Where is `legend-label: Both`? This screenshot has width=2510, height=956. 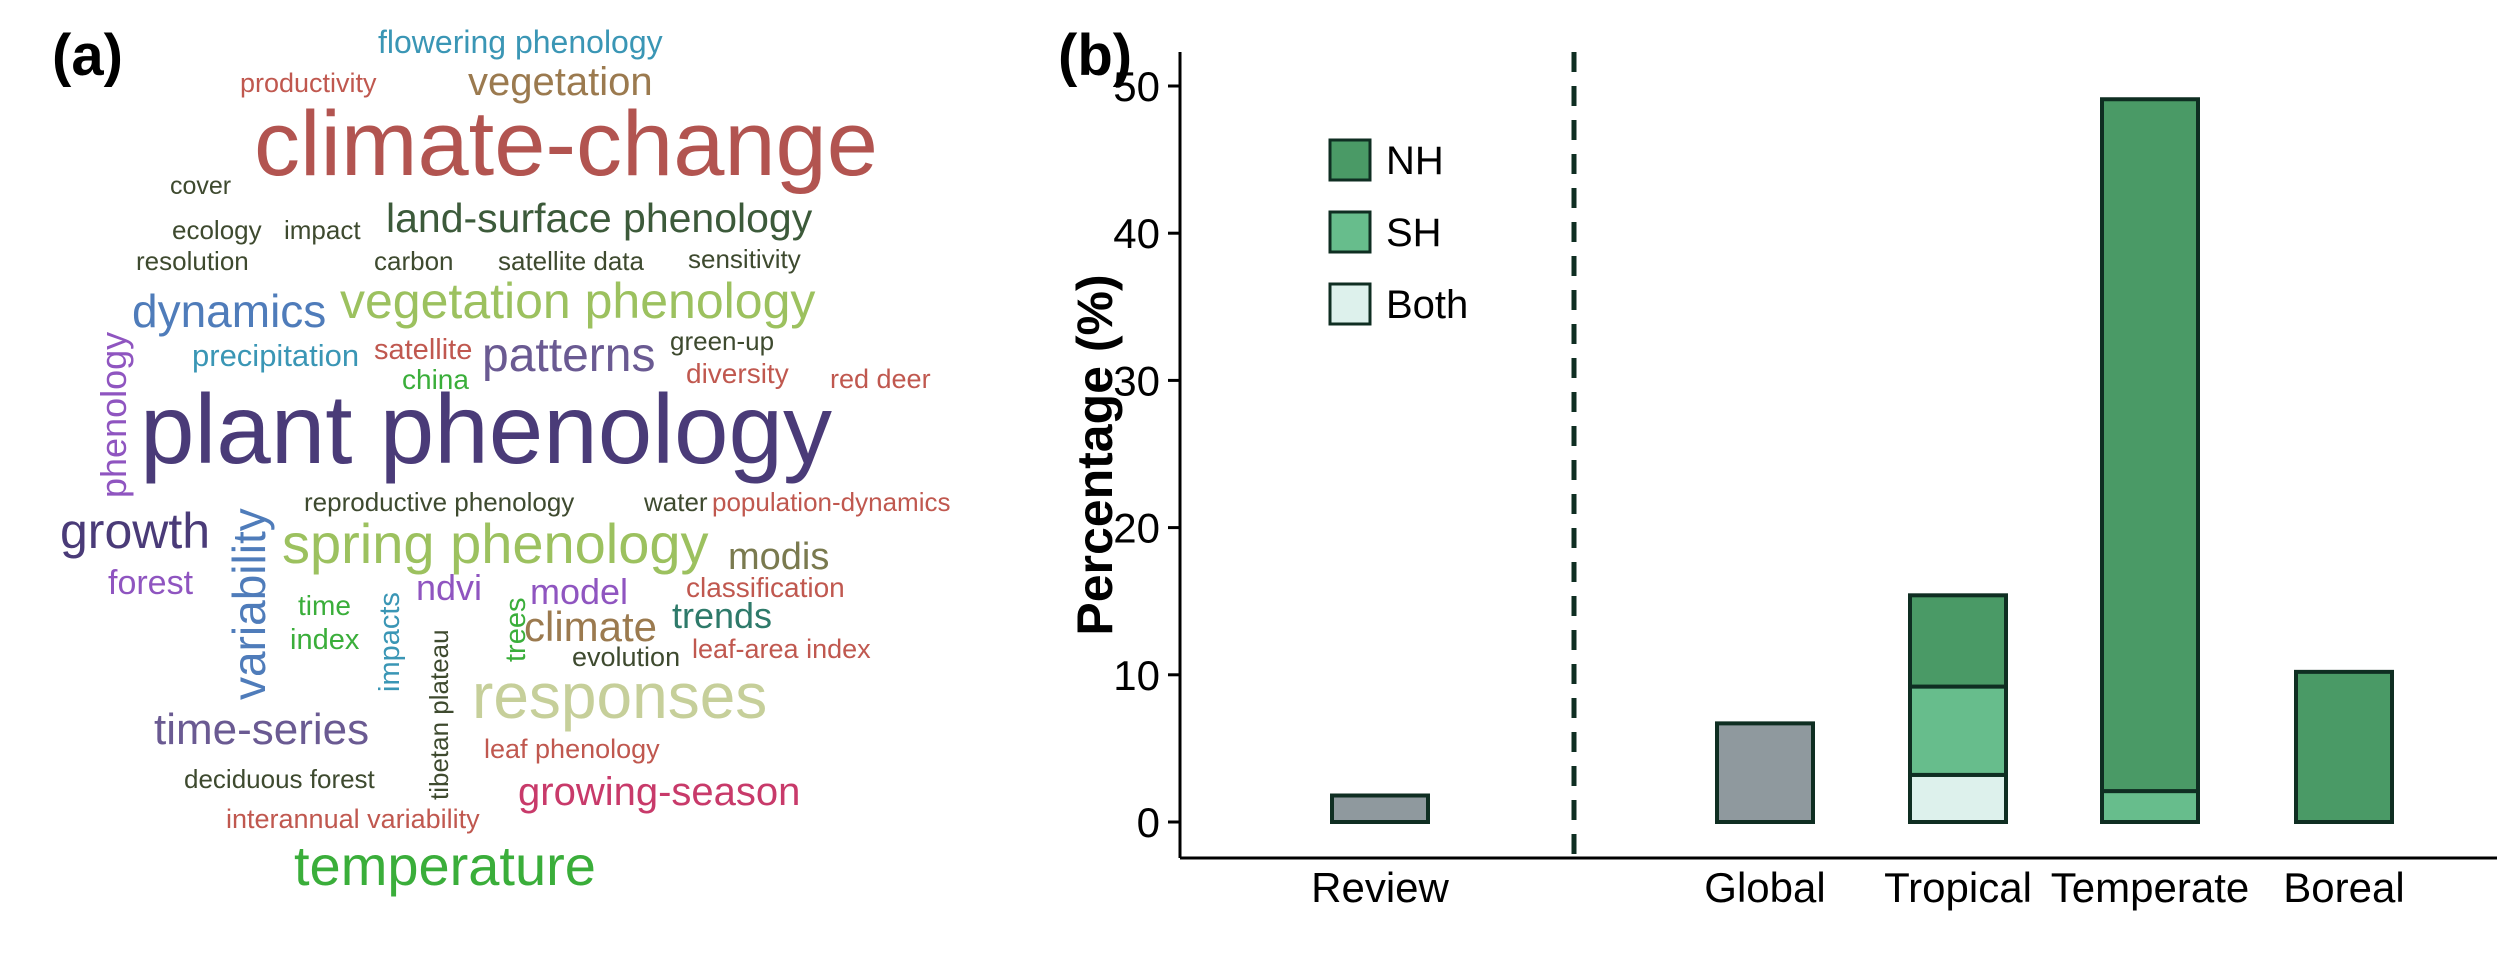
legend-label: Both is located at coordinates (1427, 305).